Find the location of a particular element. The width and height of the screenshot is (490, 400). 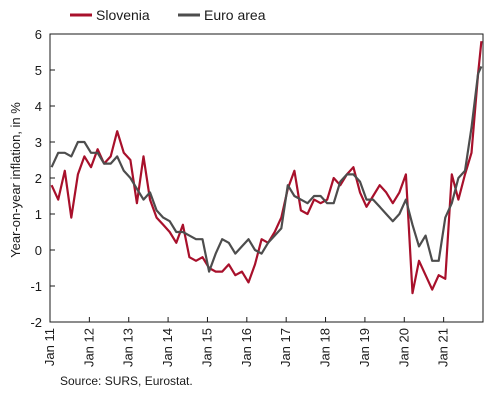

y-tick-label: 6 is located at coordinates (38, 34).